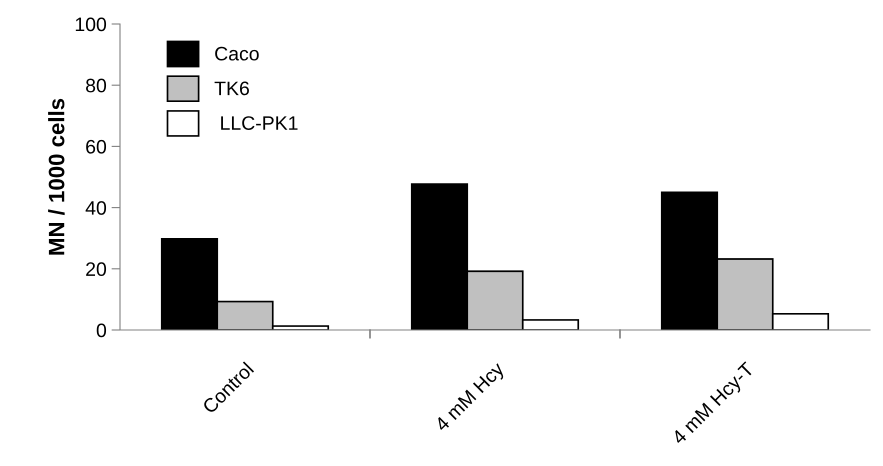 The image size is (883, 466). What do you see at coordinates (96, 147) in the screenshot?
I see `y-tick-label: 60` at bounding box center [96, 147].